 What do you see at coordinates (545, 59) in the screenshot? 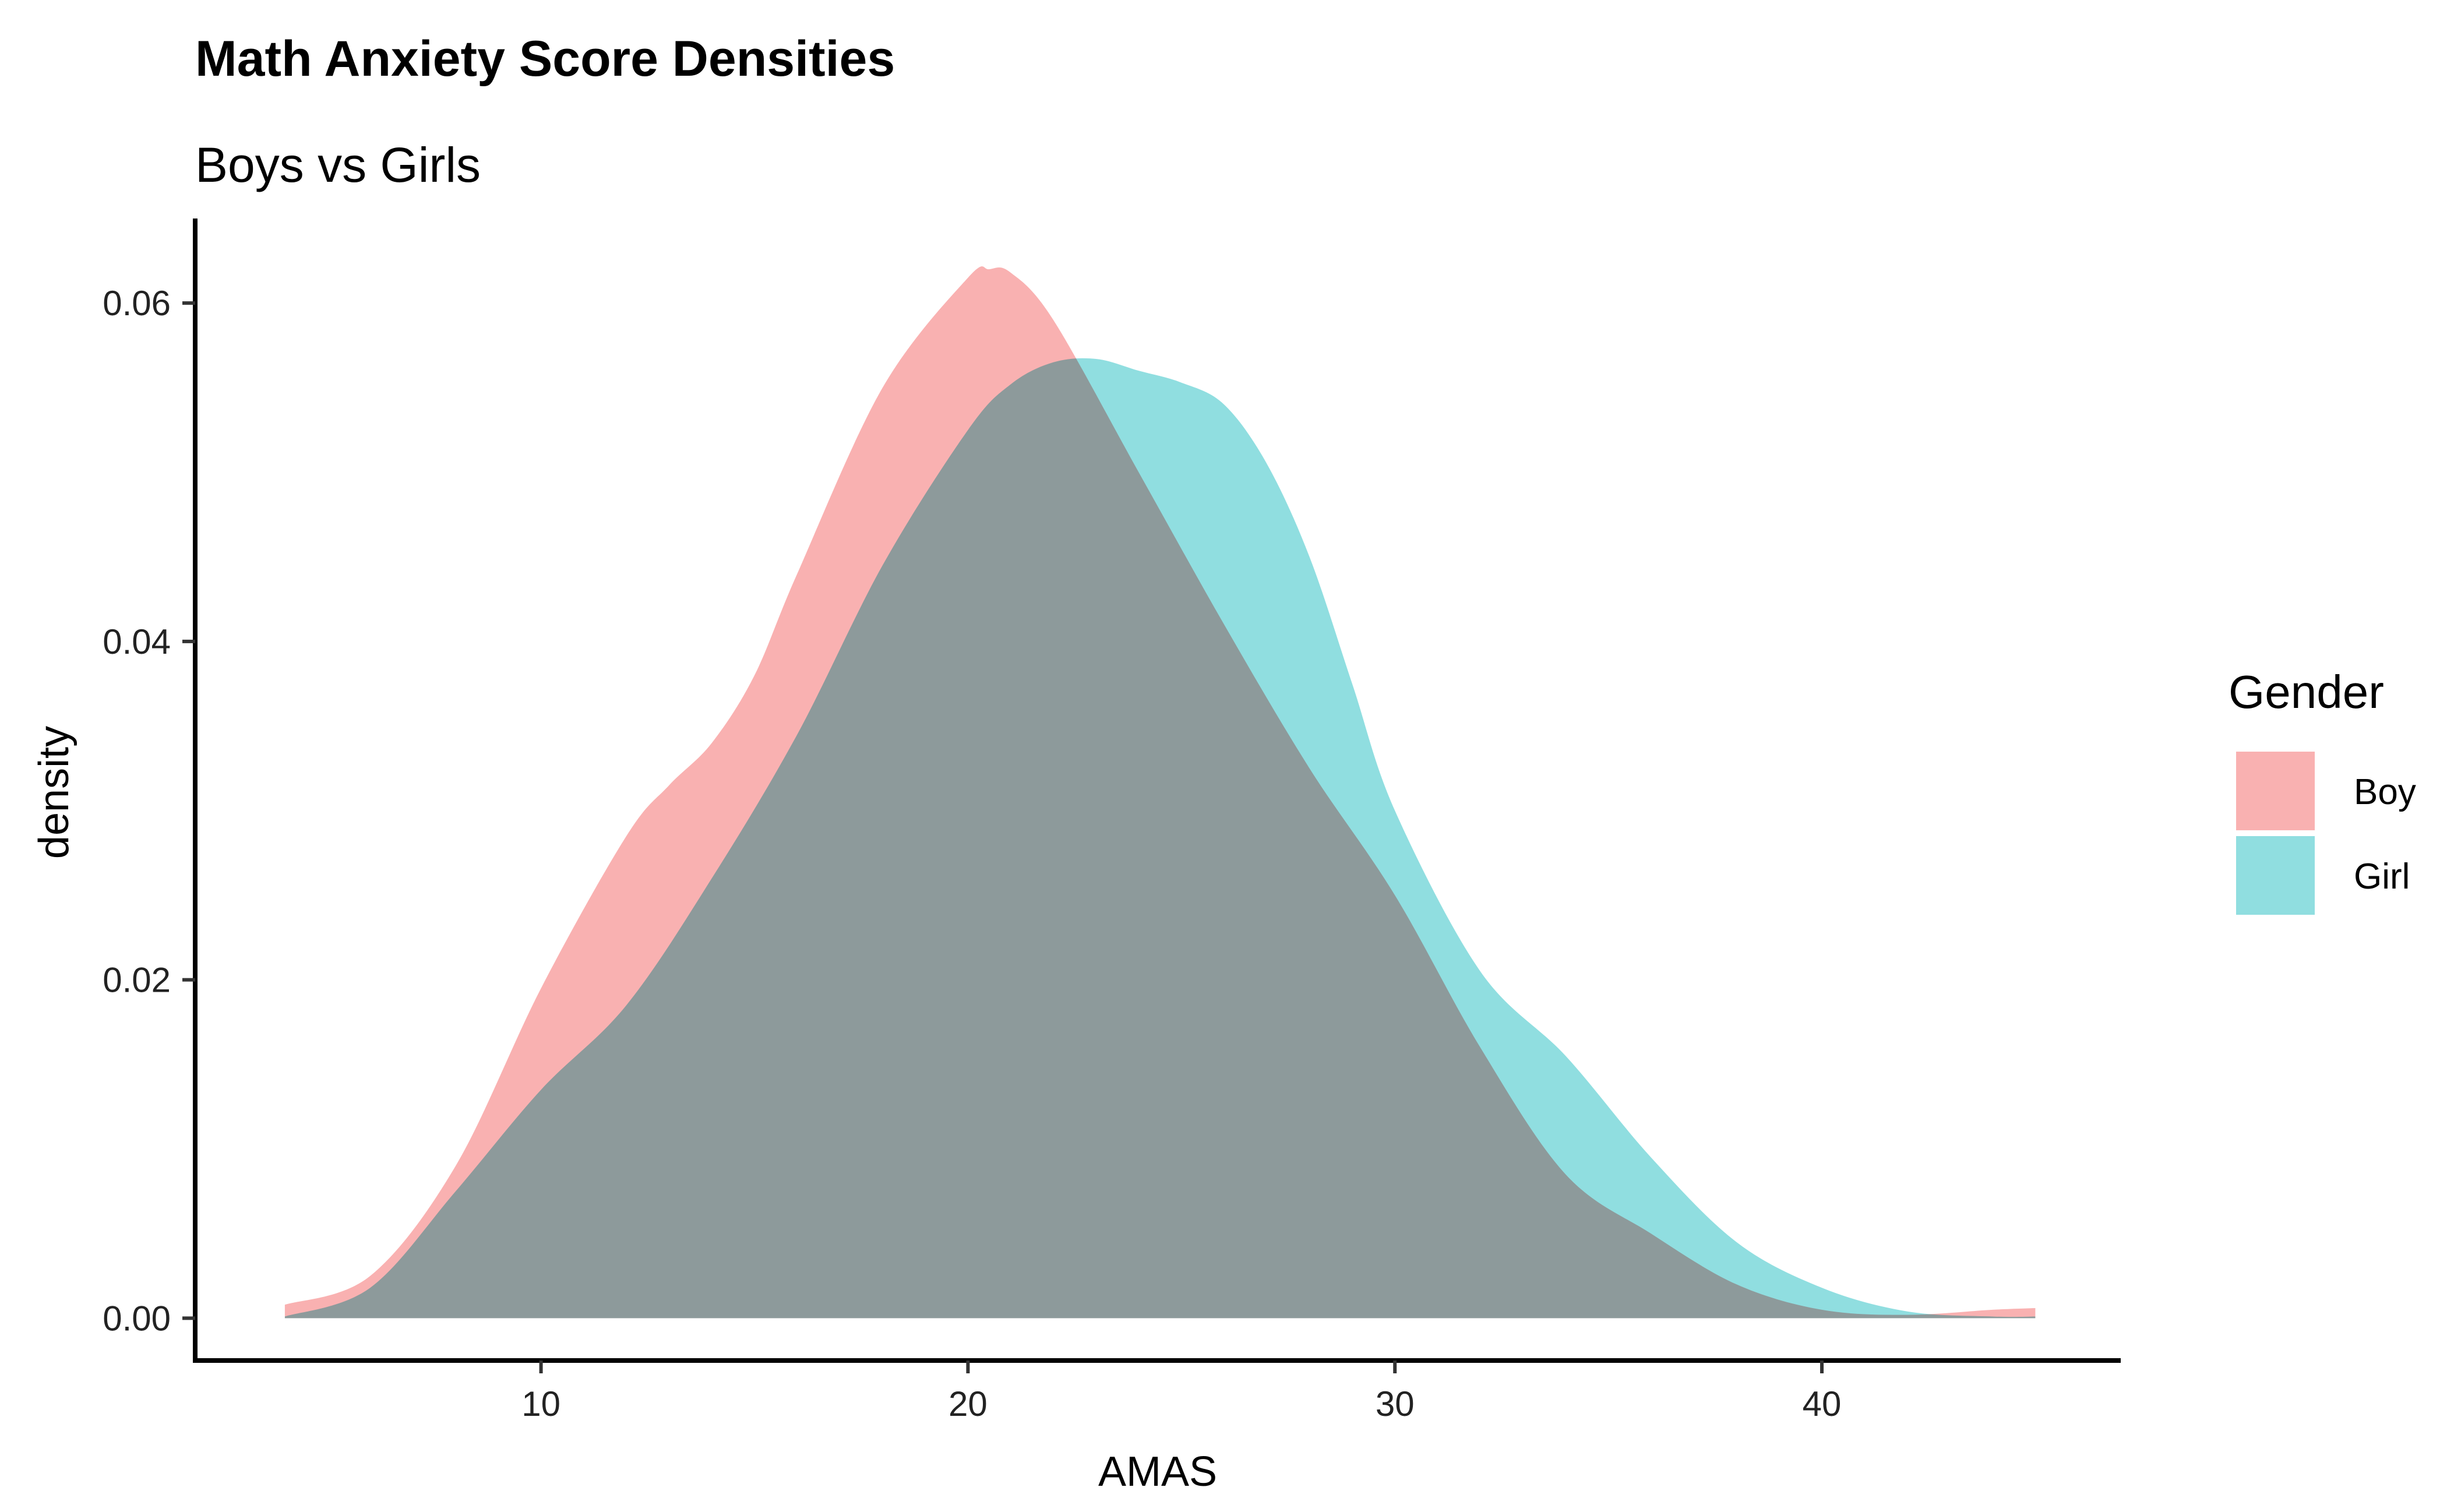
I see `chart-title: Math Anxiety Score Densities` at bounding box center [545, 59].